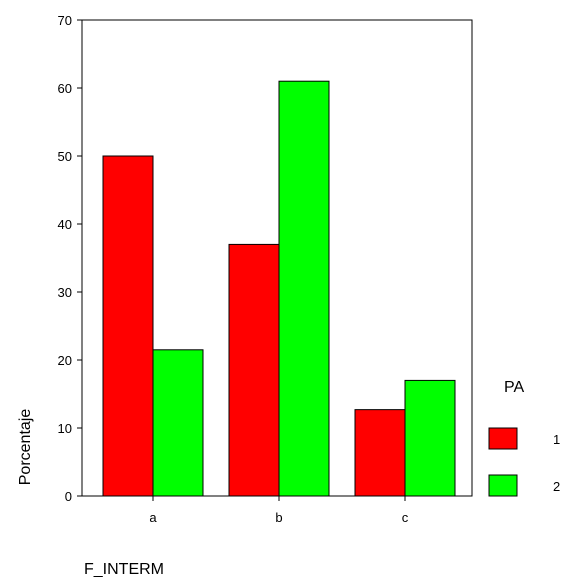  What do you see at coordinates (514, 387) in the screenshot?
I see `legend-title: PA` at bounding box center [514, 387].